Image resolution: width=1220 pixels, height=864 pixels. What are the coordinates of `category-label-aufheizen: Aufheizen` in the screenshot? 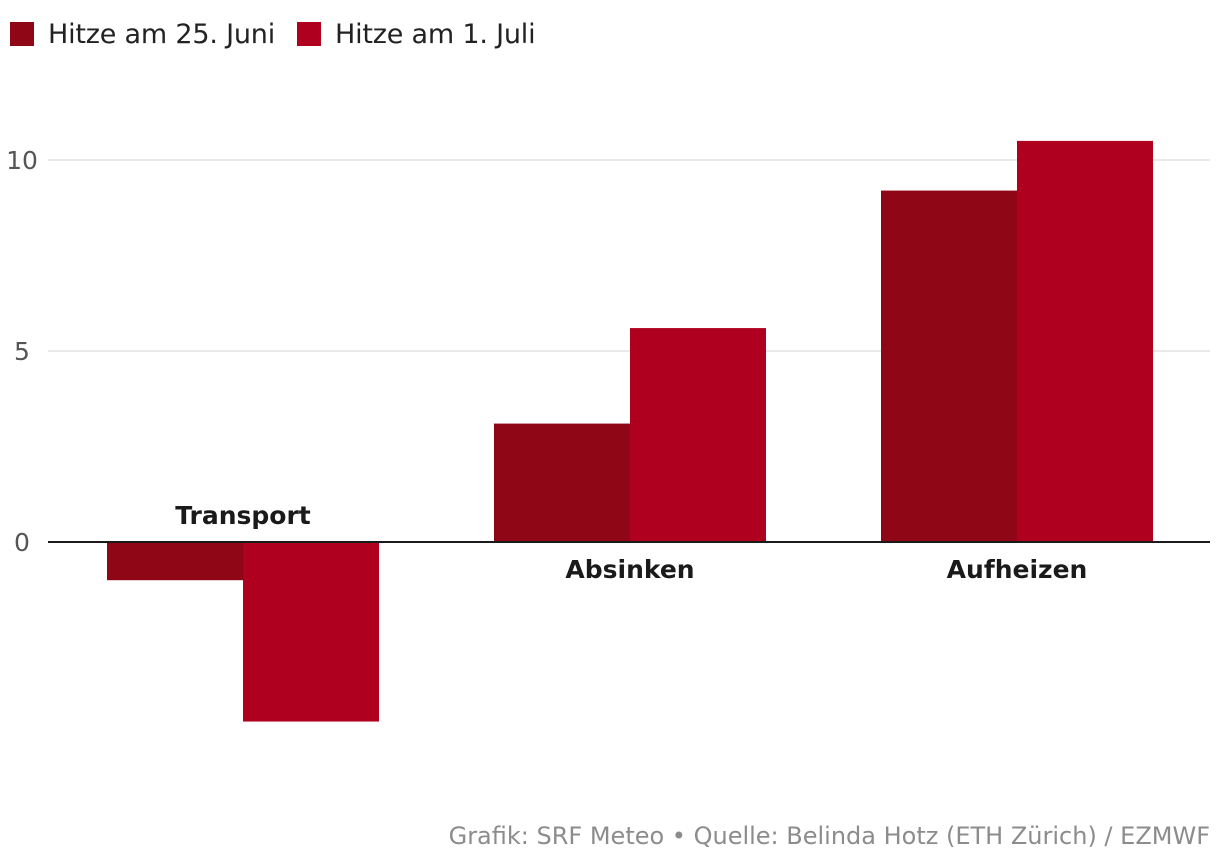 It's located at (1017, 569).